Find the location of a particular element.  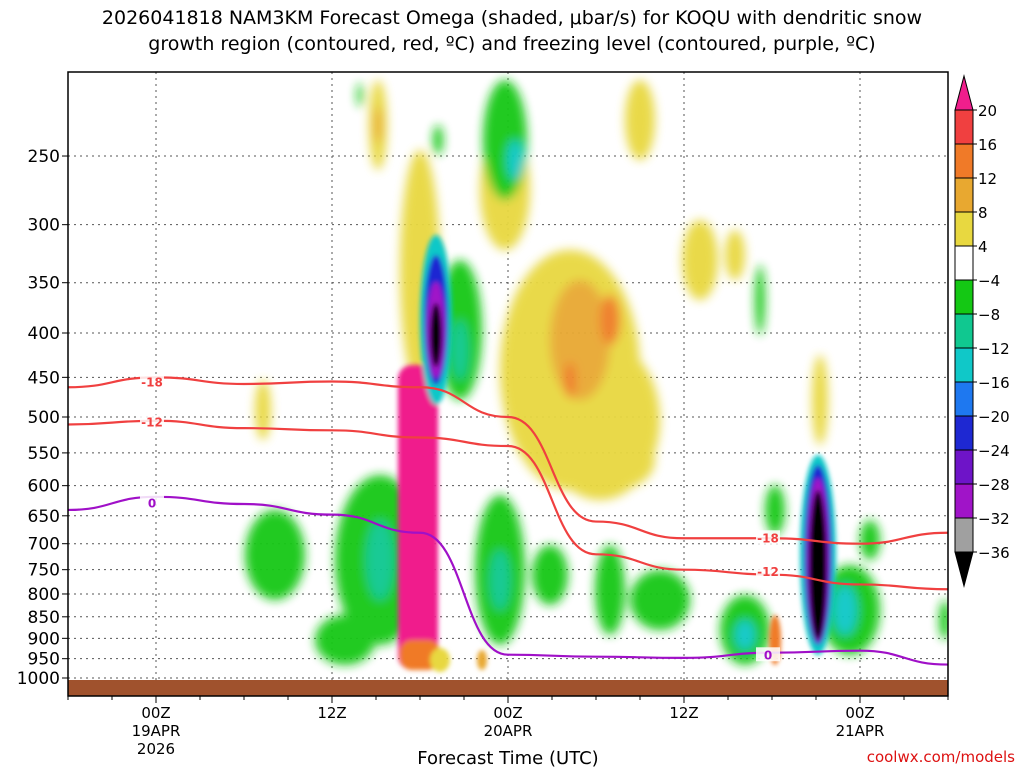

y-tick-label: 500 is located at coordinates (44, 418).